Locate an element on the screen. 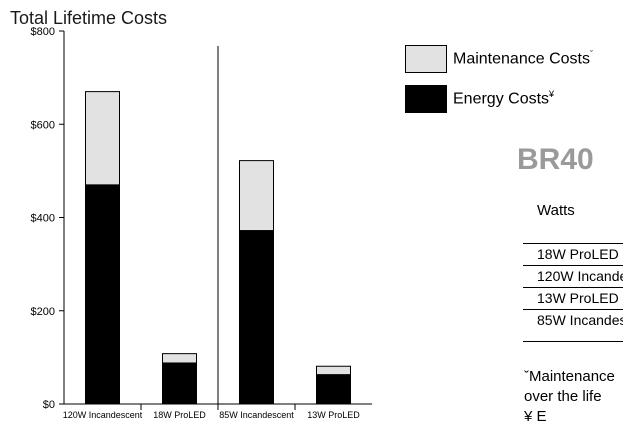  legend-marker-energy: ¥ is located at coordinates (552, 94).